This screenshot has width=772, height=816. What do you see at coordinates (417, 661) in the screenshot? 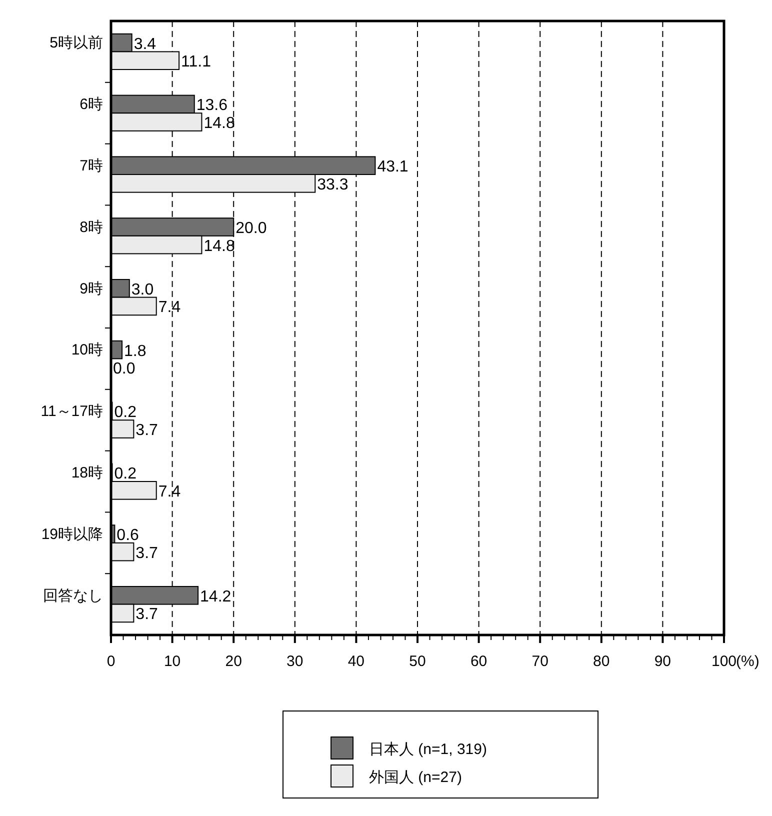
I see `x-tick-label: 50` at bounding box center [417, 661].